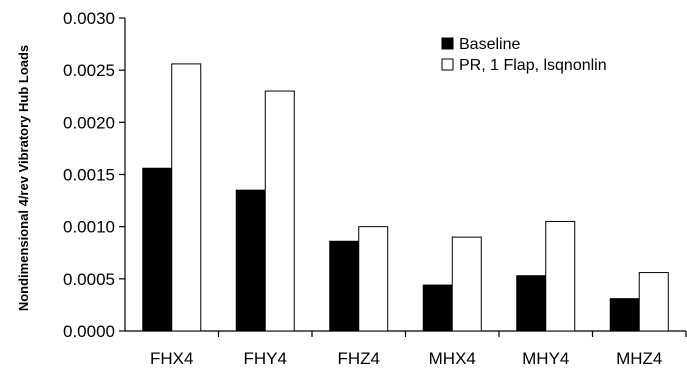 Image resolution: width=687 pixels, height=375 pixels. Describe the element at coordinates (89, 331) in the screenshot. I see `y-tick-label: 0.0000` at that location.